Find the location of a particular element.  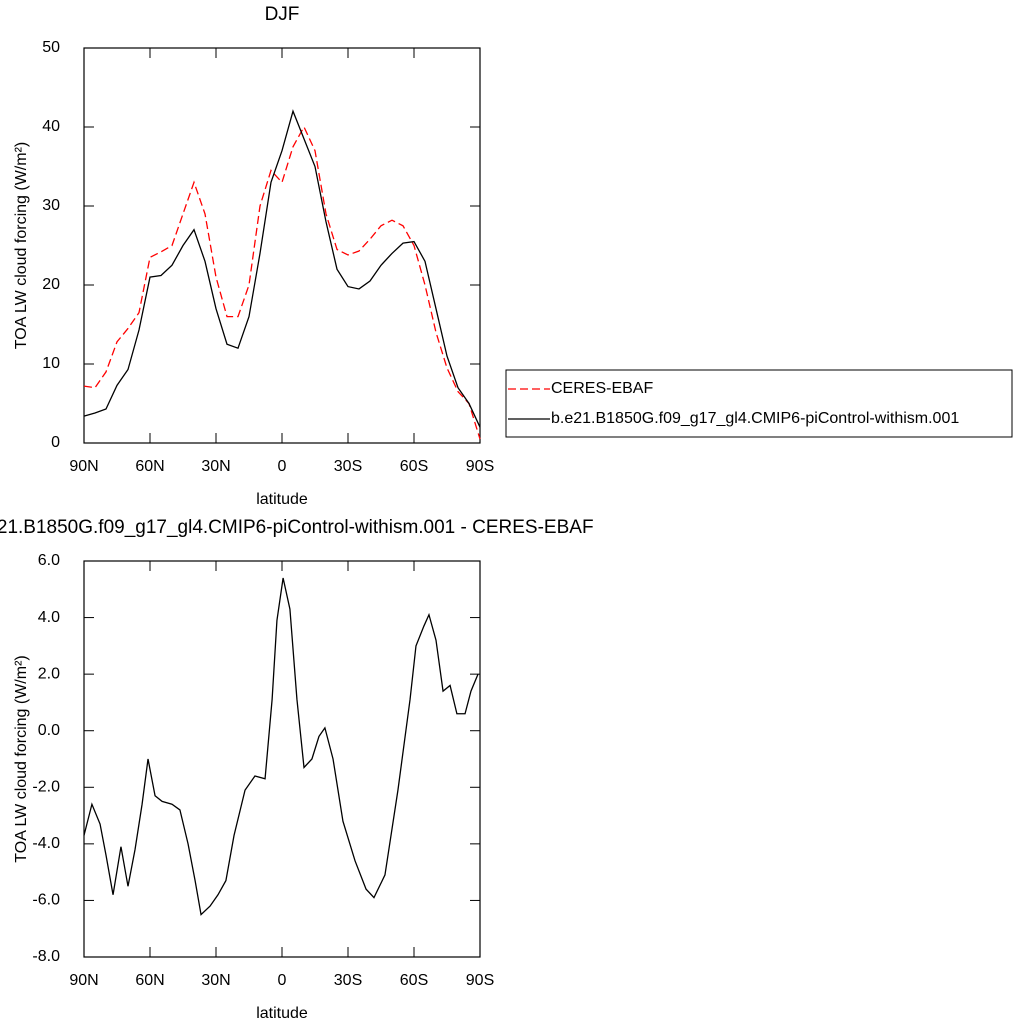

legend-label: CERES-EBAF is located at coordinates (602, 388).